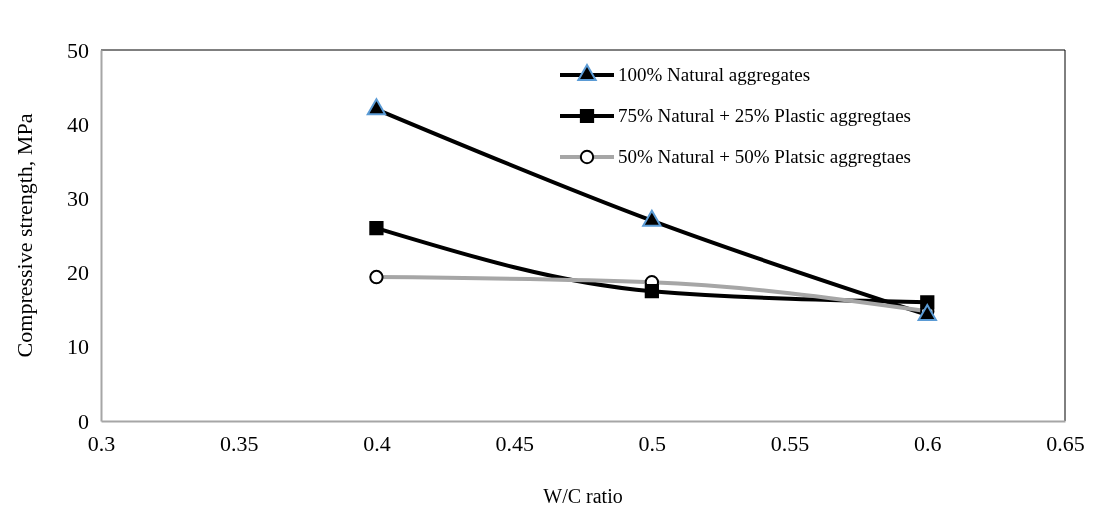 This screenshot has height=512, width=1104. I want to click on x-tick-label: 0.6, so click(928, 443).